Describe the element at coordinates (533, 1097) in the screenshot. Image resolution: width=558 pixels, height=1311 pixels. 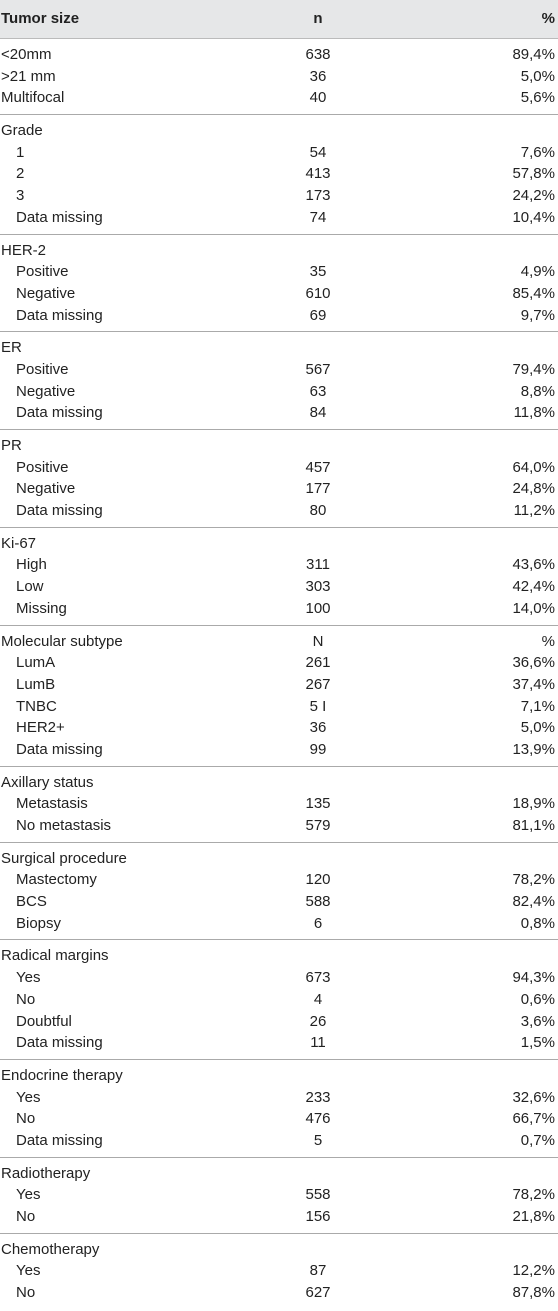
I see `cell: 32,6%` at that location.